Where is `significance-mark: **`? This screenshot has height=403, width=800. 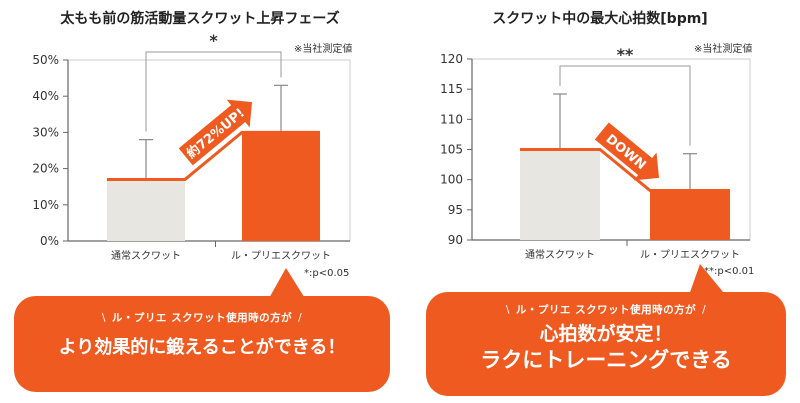 significance-mark: ** is located at coordinates (625, 54).